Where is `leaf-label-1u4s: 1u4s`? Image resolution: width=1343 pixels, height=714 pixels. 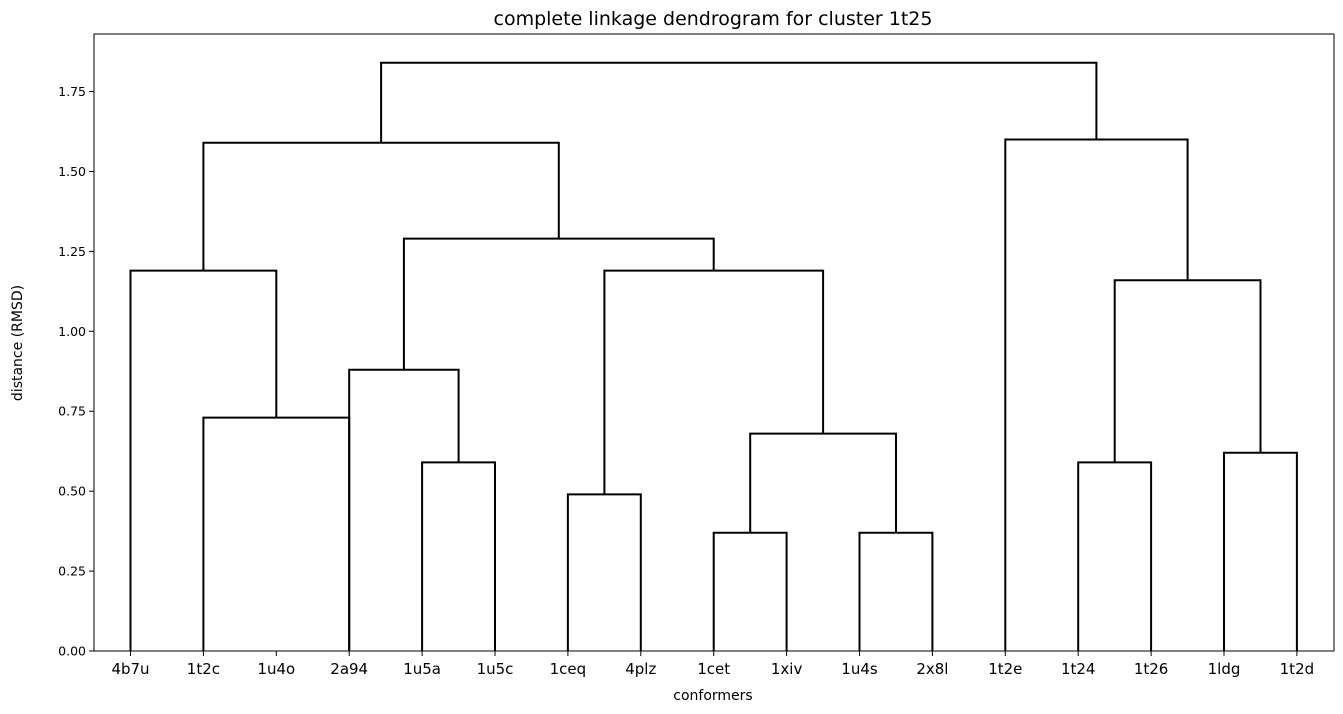 leaf-label-1u4s: 1u4s is located at coordinates (859, 669).